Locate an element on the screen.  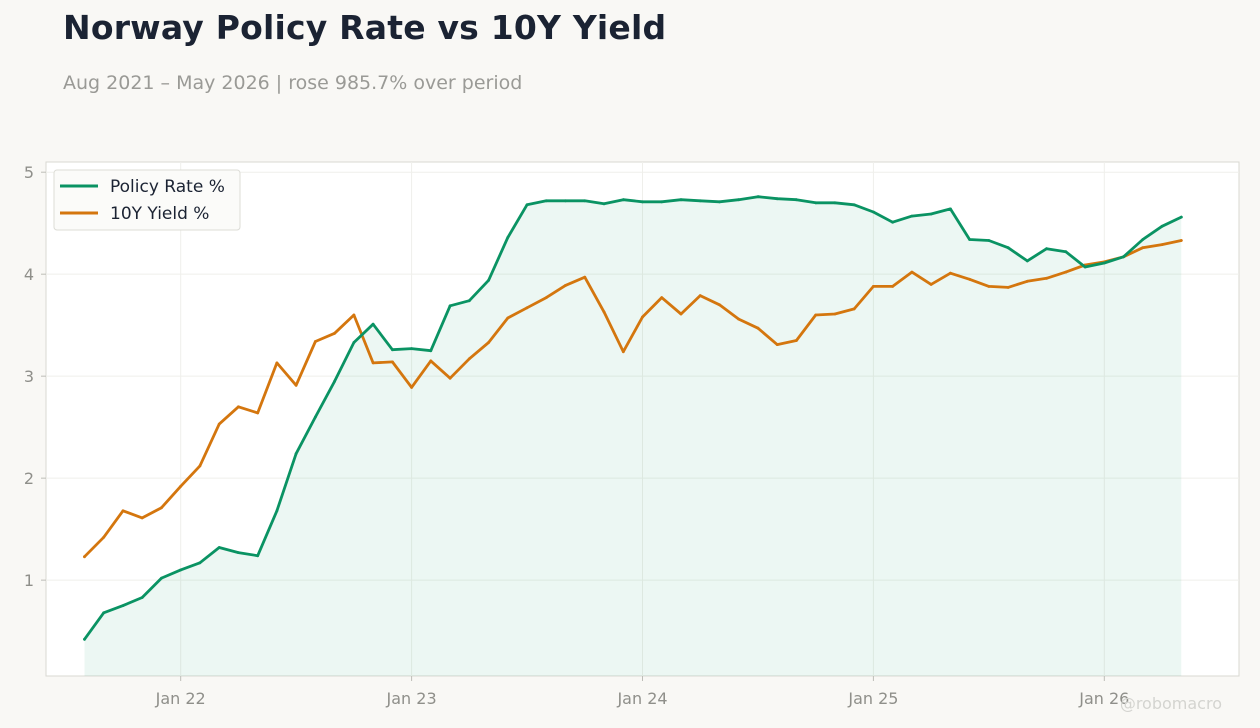
y-tick-label: 2 is located at coordinates (29, 478).